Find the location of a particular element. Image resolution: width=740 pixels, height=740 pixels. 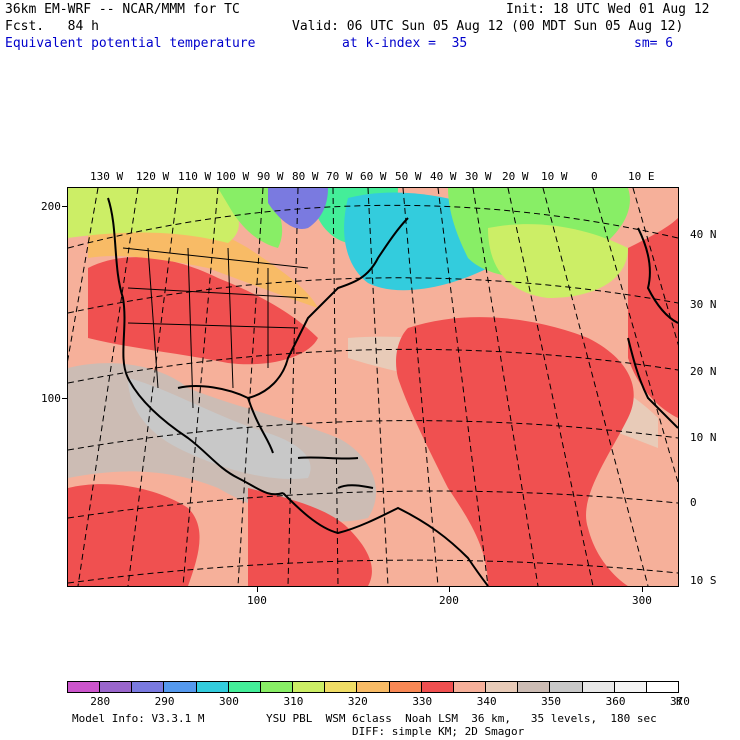

lon-label: 20 W is located at coordinates (515, 176).